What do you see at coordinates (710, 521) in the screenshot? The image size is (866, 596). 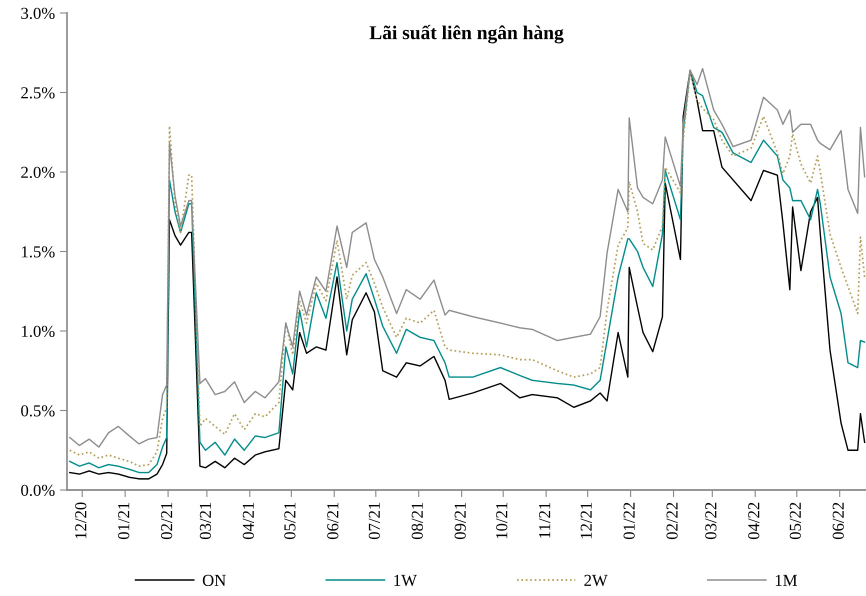 I see `x-tick-label: 03/22` at bounding box center [710, 521].